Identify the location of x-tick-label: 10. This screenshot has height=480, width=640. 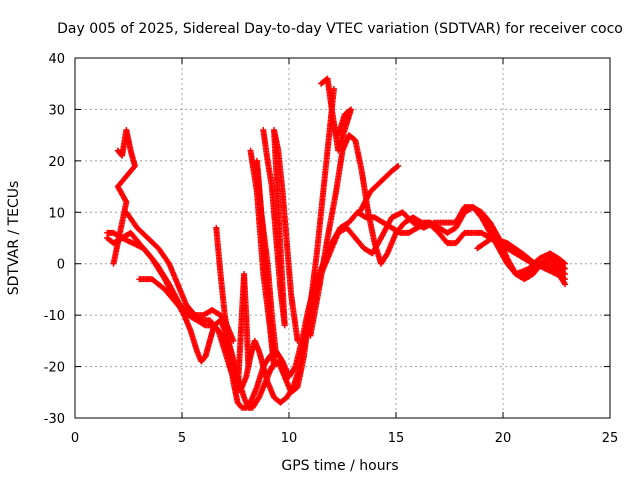
(289, 438).